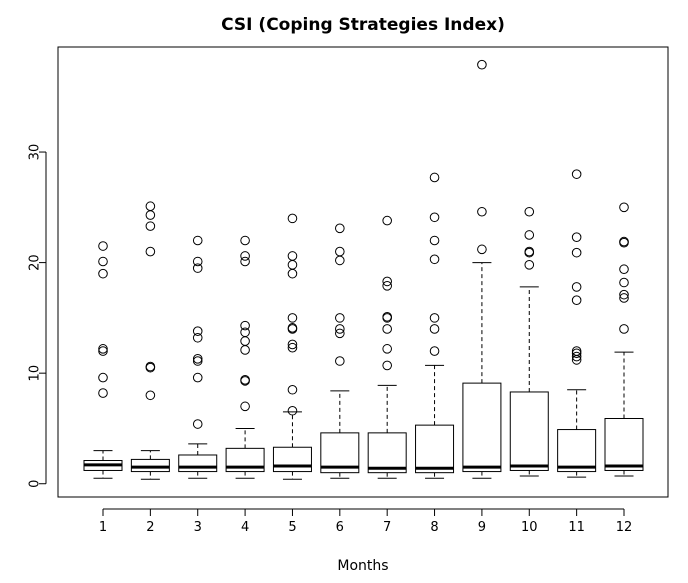 Image resolution: width=688 pixels, height=583 pixels. I want to click on y-axis: 0 10 20 30, so click(37, 316).